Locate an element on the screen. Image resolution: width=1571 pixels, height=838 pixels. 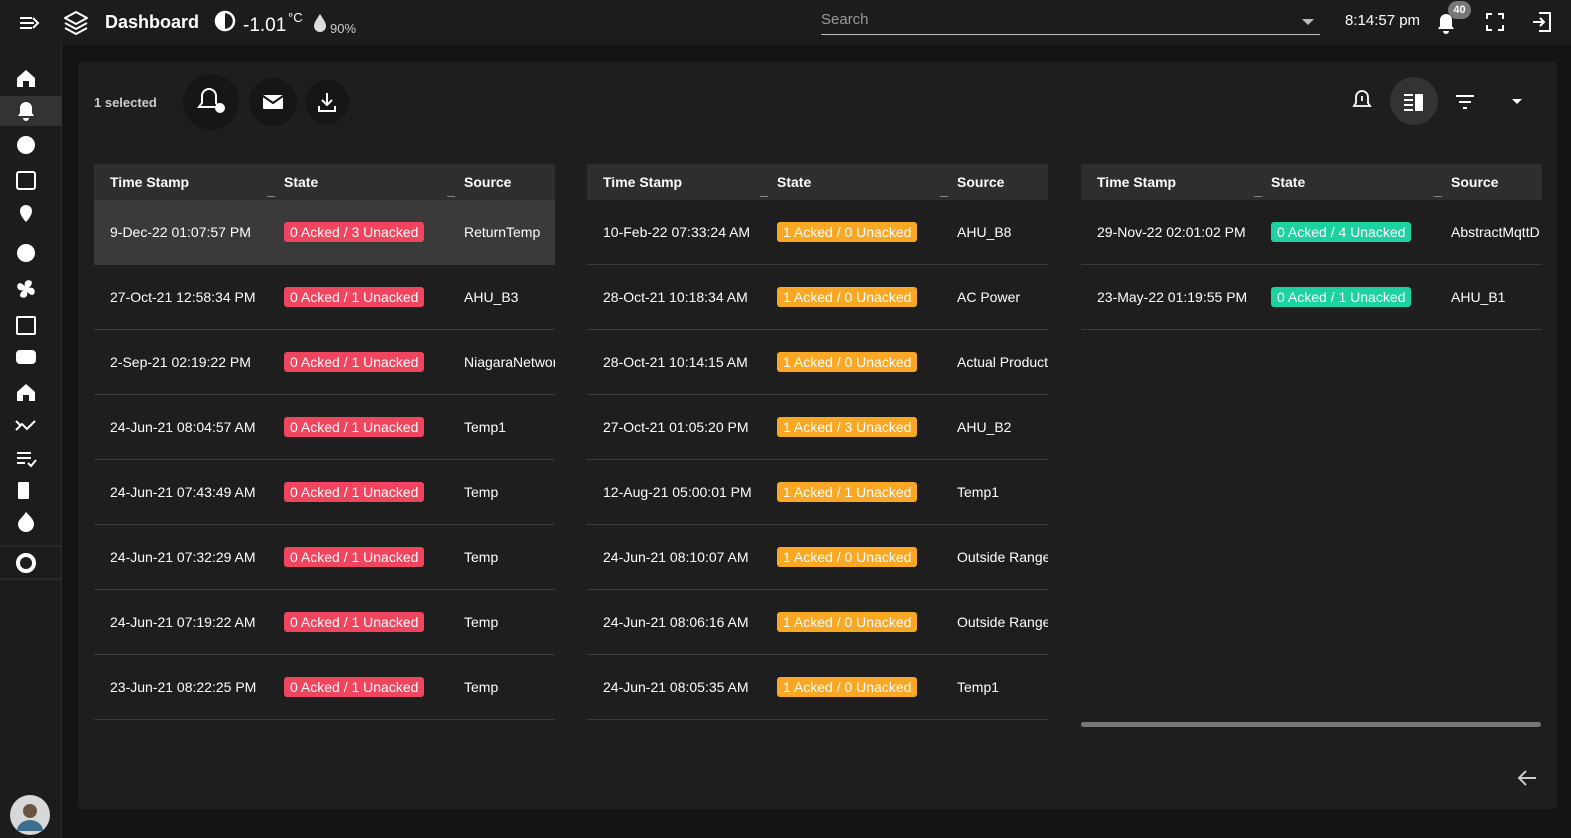
state-badge: 0 Acked / 4 Unacked is located at coordinates (1341, 232).